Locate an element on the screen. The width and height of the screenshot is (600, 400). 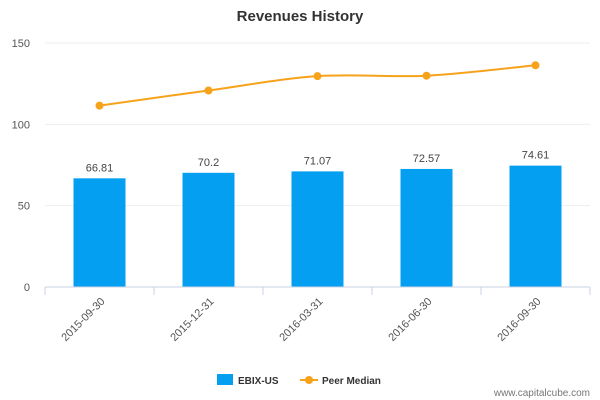
x-tick-label-3: 2016-06-30 is located at coordinates (410, 320).